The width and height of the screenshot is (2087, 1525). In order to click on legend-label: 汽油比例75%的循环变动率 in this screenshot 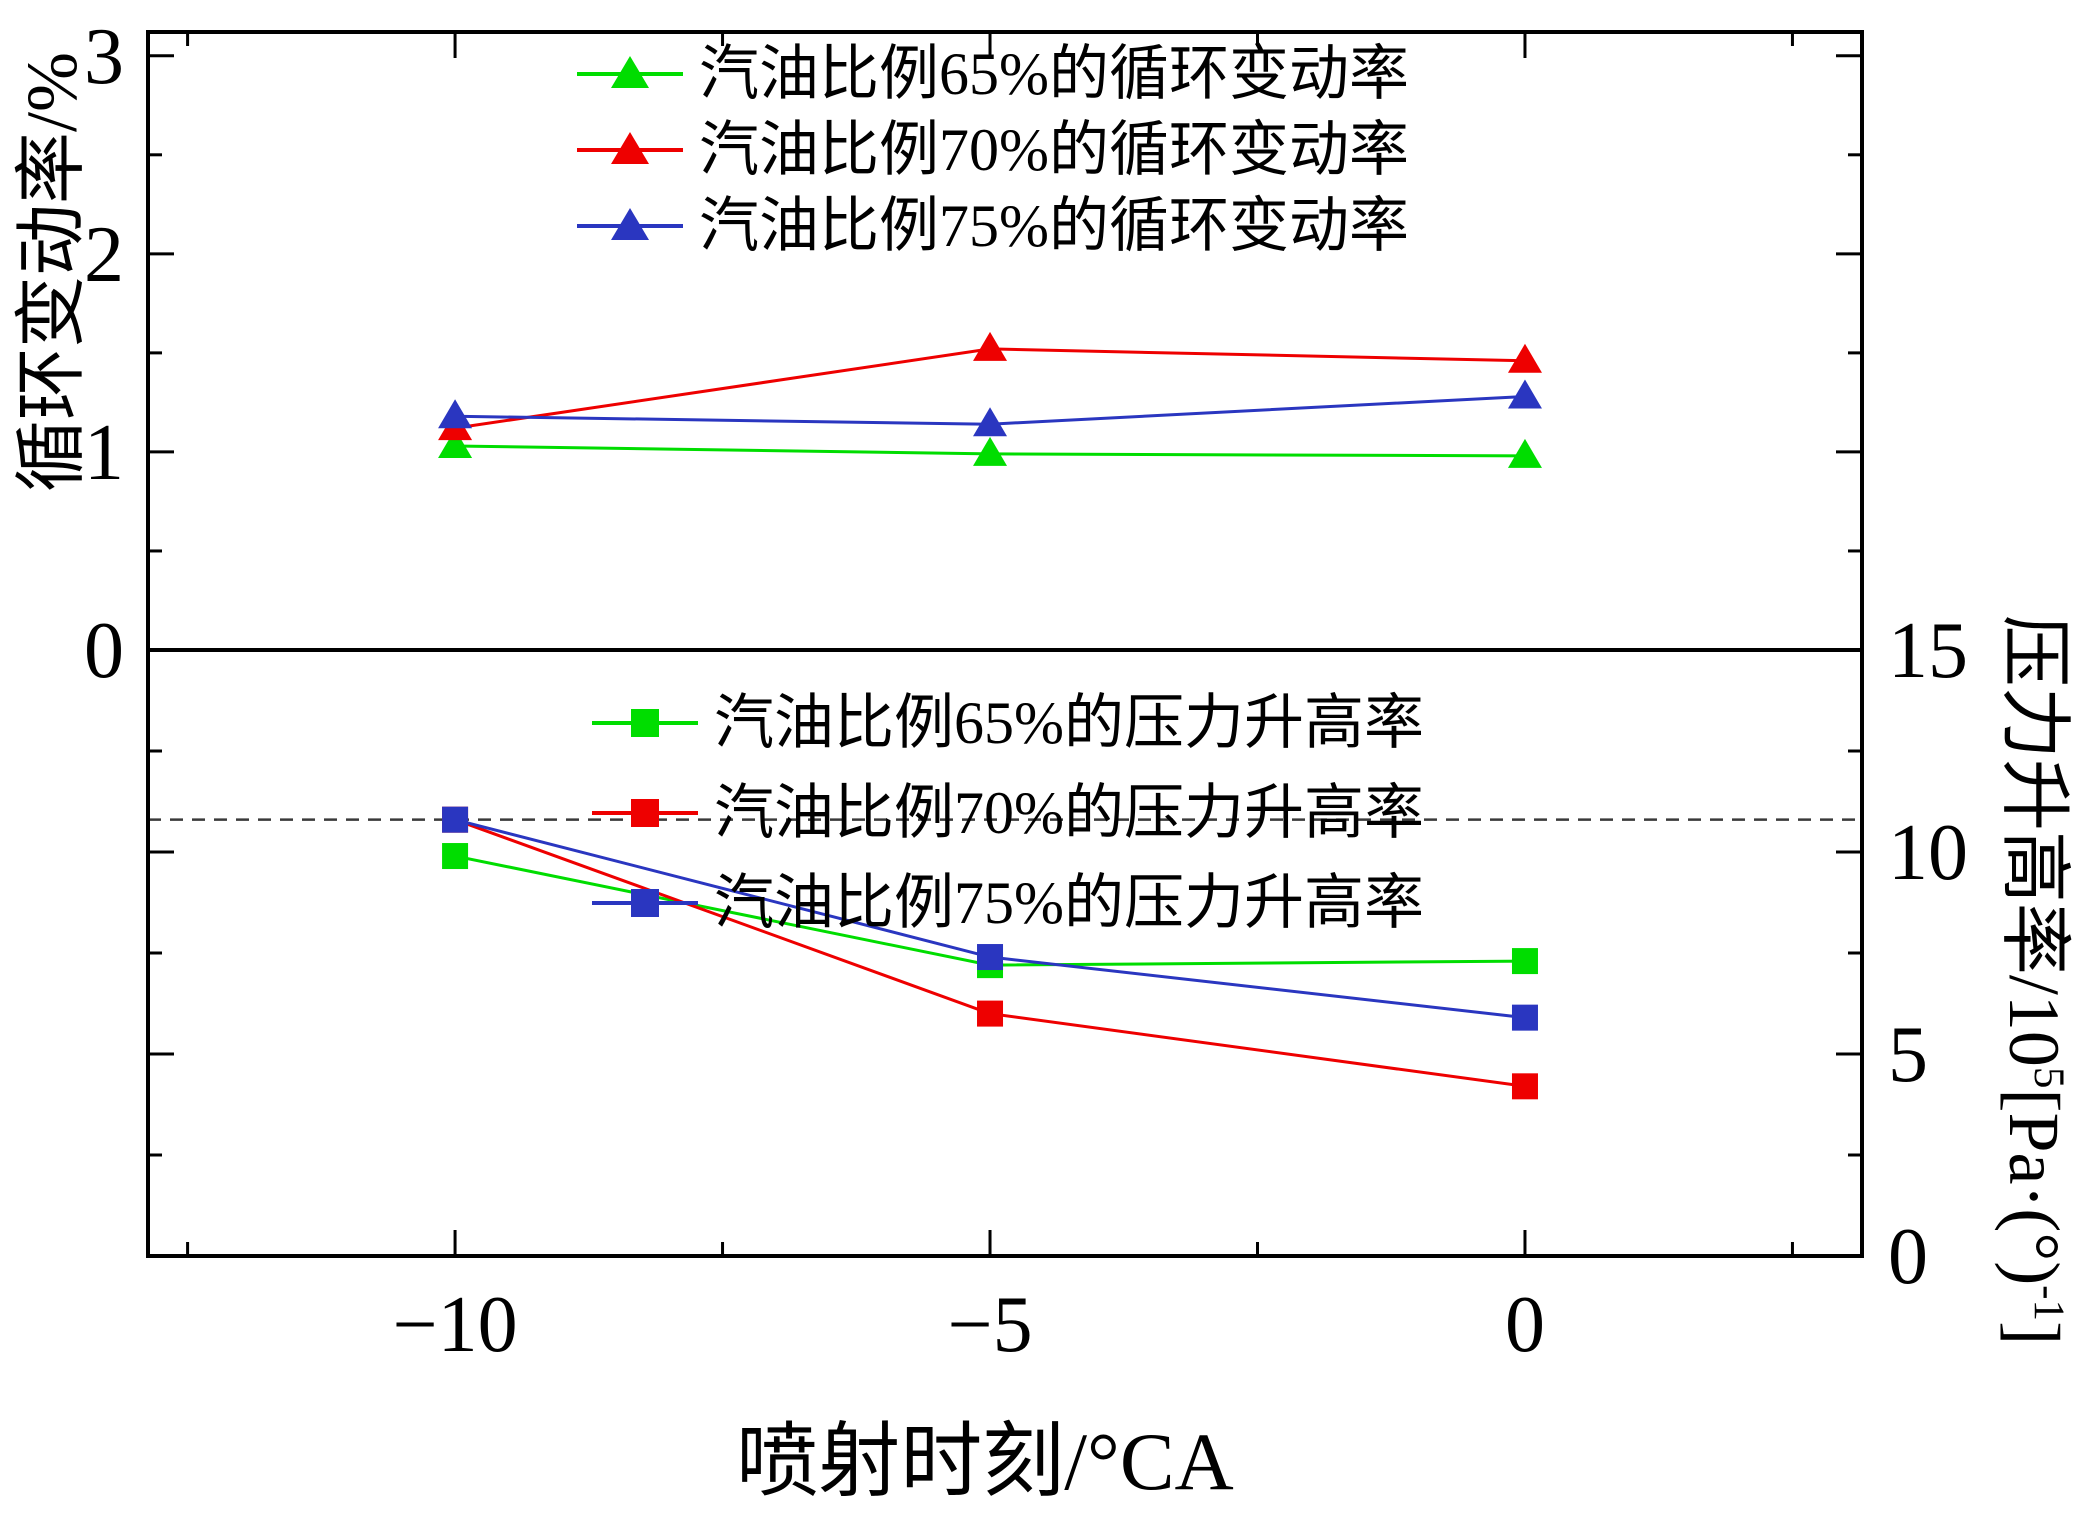, I will do `click(1054, 226)`.